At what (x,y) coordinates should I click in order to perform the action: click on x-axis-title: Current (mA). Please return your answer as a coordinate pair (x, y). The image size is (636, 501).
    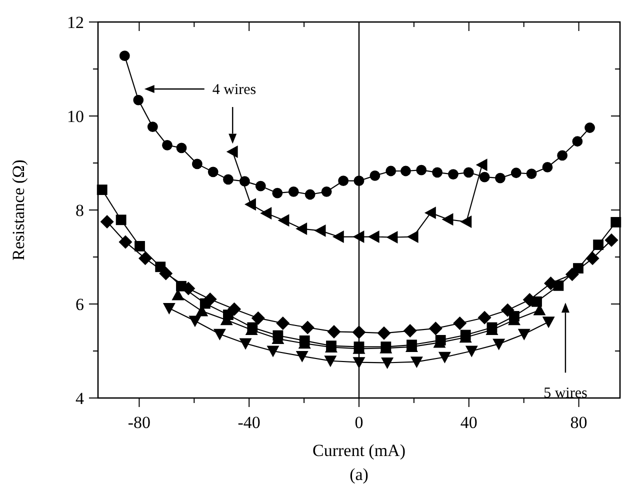
    Looking at the image, I should click on (359, 450).